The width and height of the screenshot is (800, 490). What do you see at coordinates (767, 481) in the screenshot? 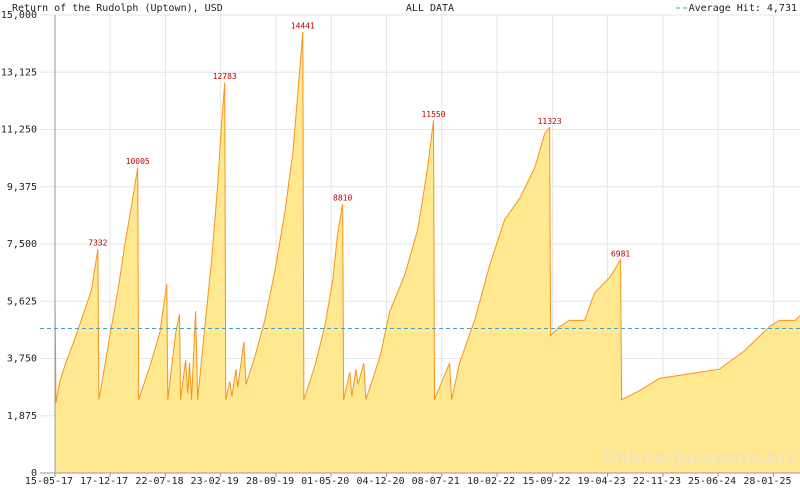
I see `x-tick-label: 28-01-25` at bounding box center [767, 481].